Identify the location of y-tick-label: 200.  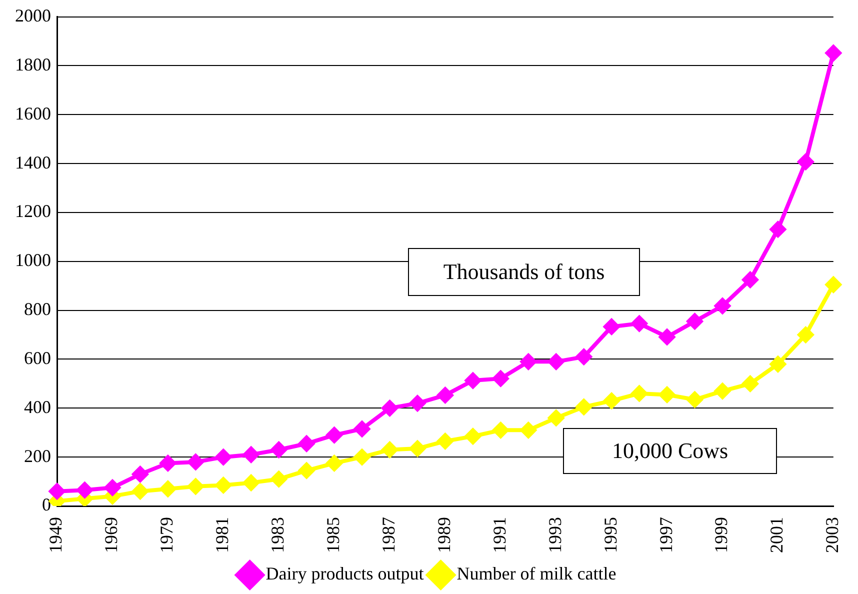
(37, 456).